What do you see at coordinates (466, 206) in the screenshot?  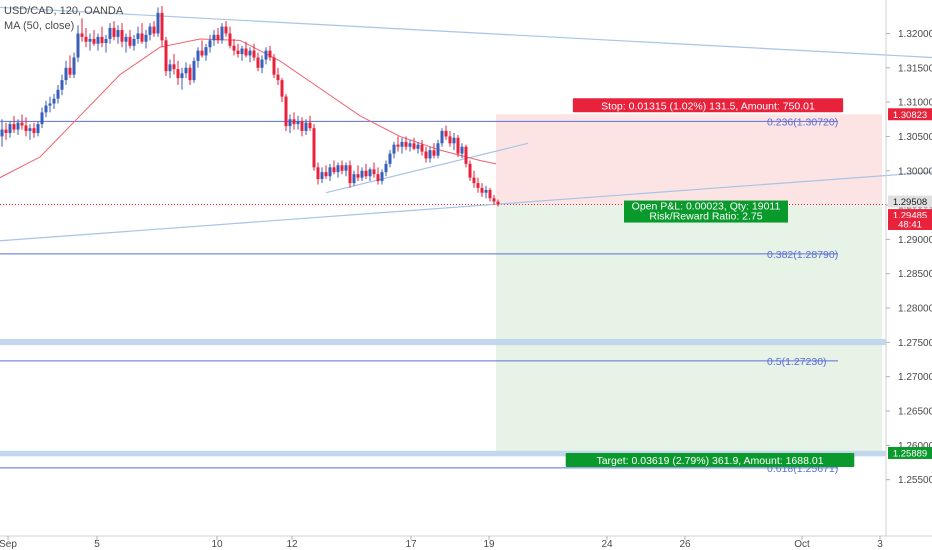 I see `trendline-lower-ascending` at bounding box center [466, 206].